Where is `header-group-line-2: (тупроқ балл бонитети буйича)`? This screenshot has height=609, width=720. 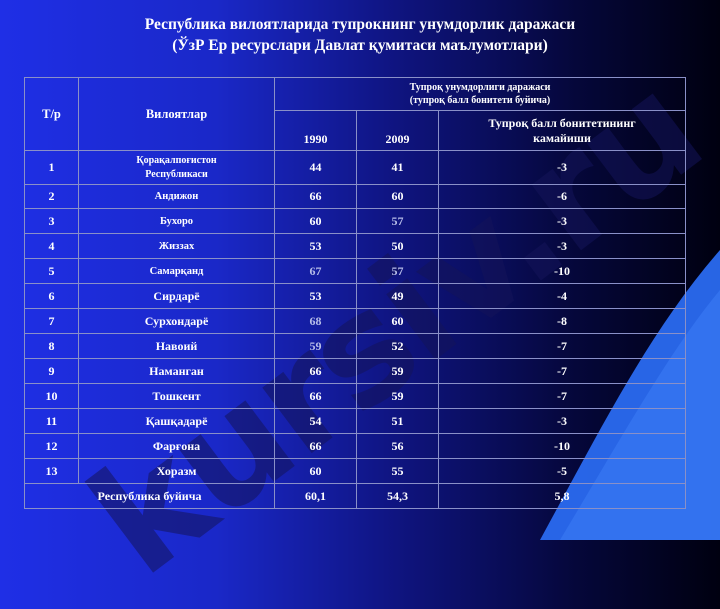
header-group-line-2: (тупроқ балл бонитети буйича) is located at coordinates (480, 100).